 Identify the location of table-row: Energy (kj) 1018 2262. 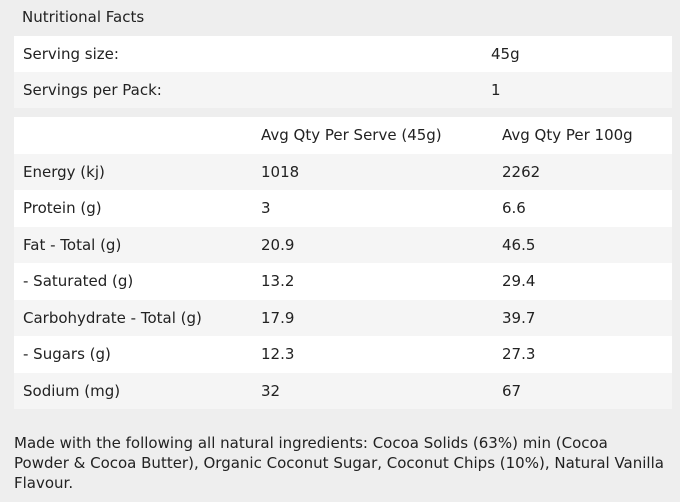
(343, 171).